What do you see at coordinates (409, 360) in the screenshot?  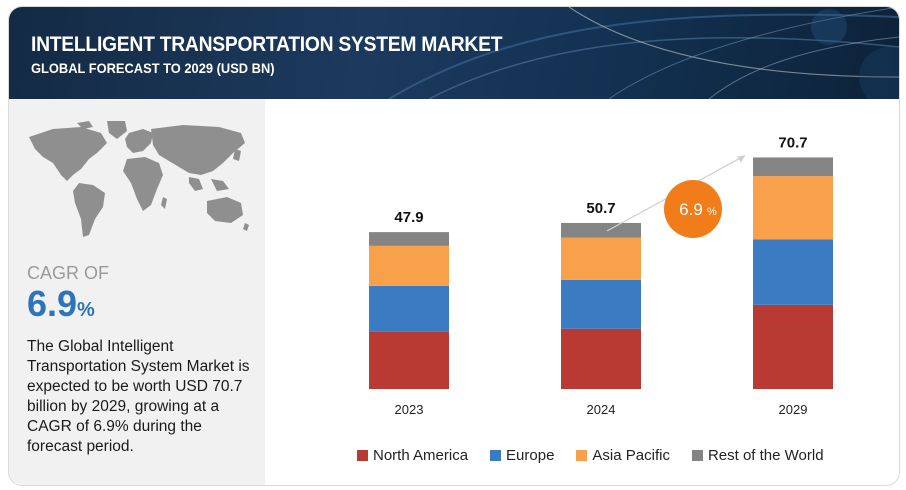 I see `bar-segment-north-america-2023` at bounding box center [409, 360].